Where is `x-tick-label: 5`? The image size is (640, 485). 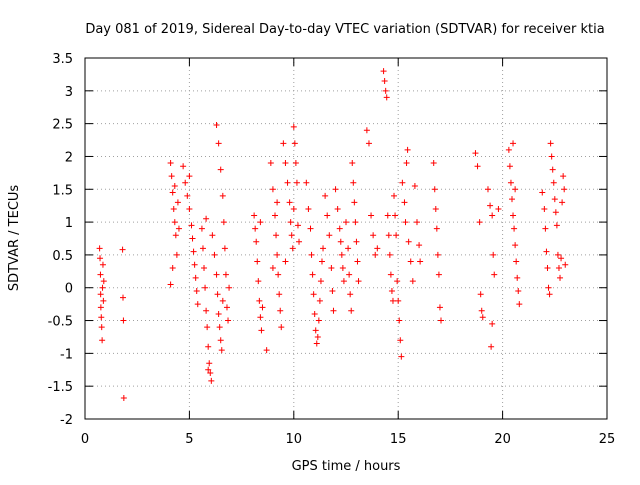 x-tick-label: 5 is located at coordinates (189, 439).